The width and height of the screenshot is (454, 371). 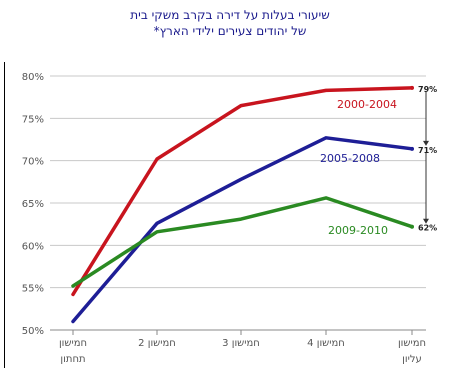 What do you see at coordinates (4, 215) in the screenshot?
I see `chart-frame-edge` at bounding box center [4, 215].